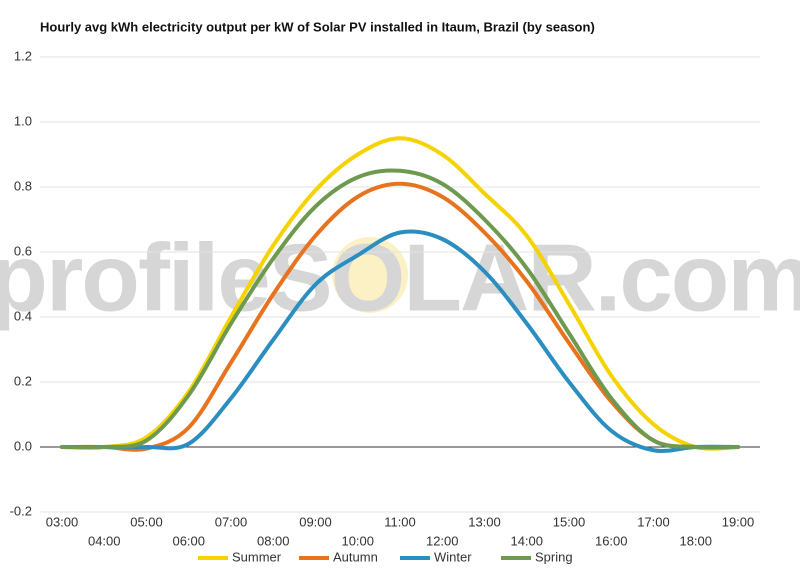 Image resolution: width=800 pixels, height=570 pixels. Describe the element at coordinates (23, 250) in the screenshot. I see `y-tick-label: 0.6` at that location.